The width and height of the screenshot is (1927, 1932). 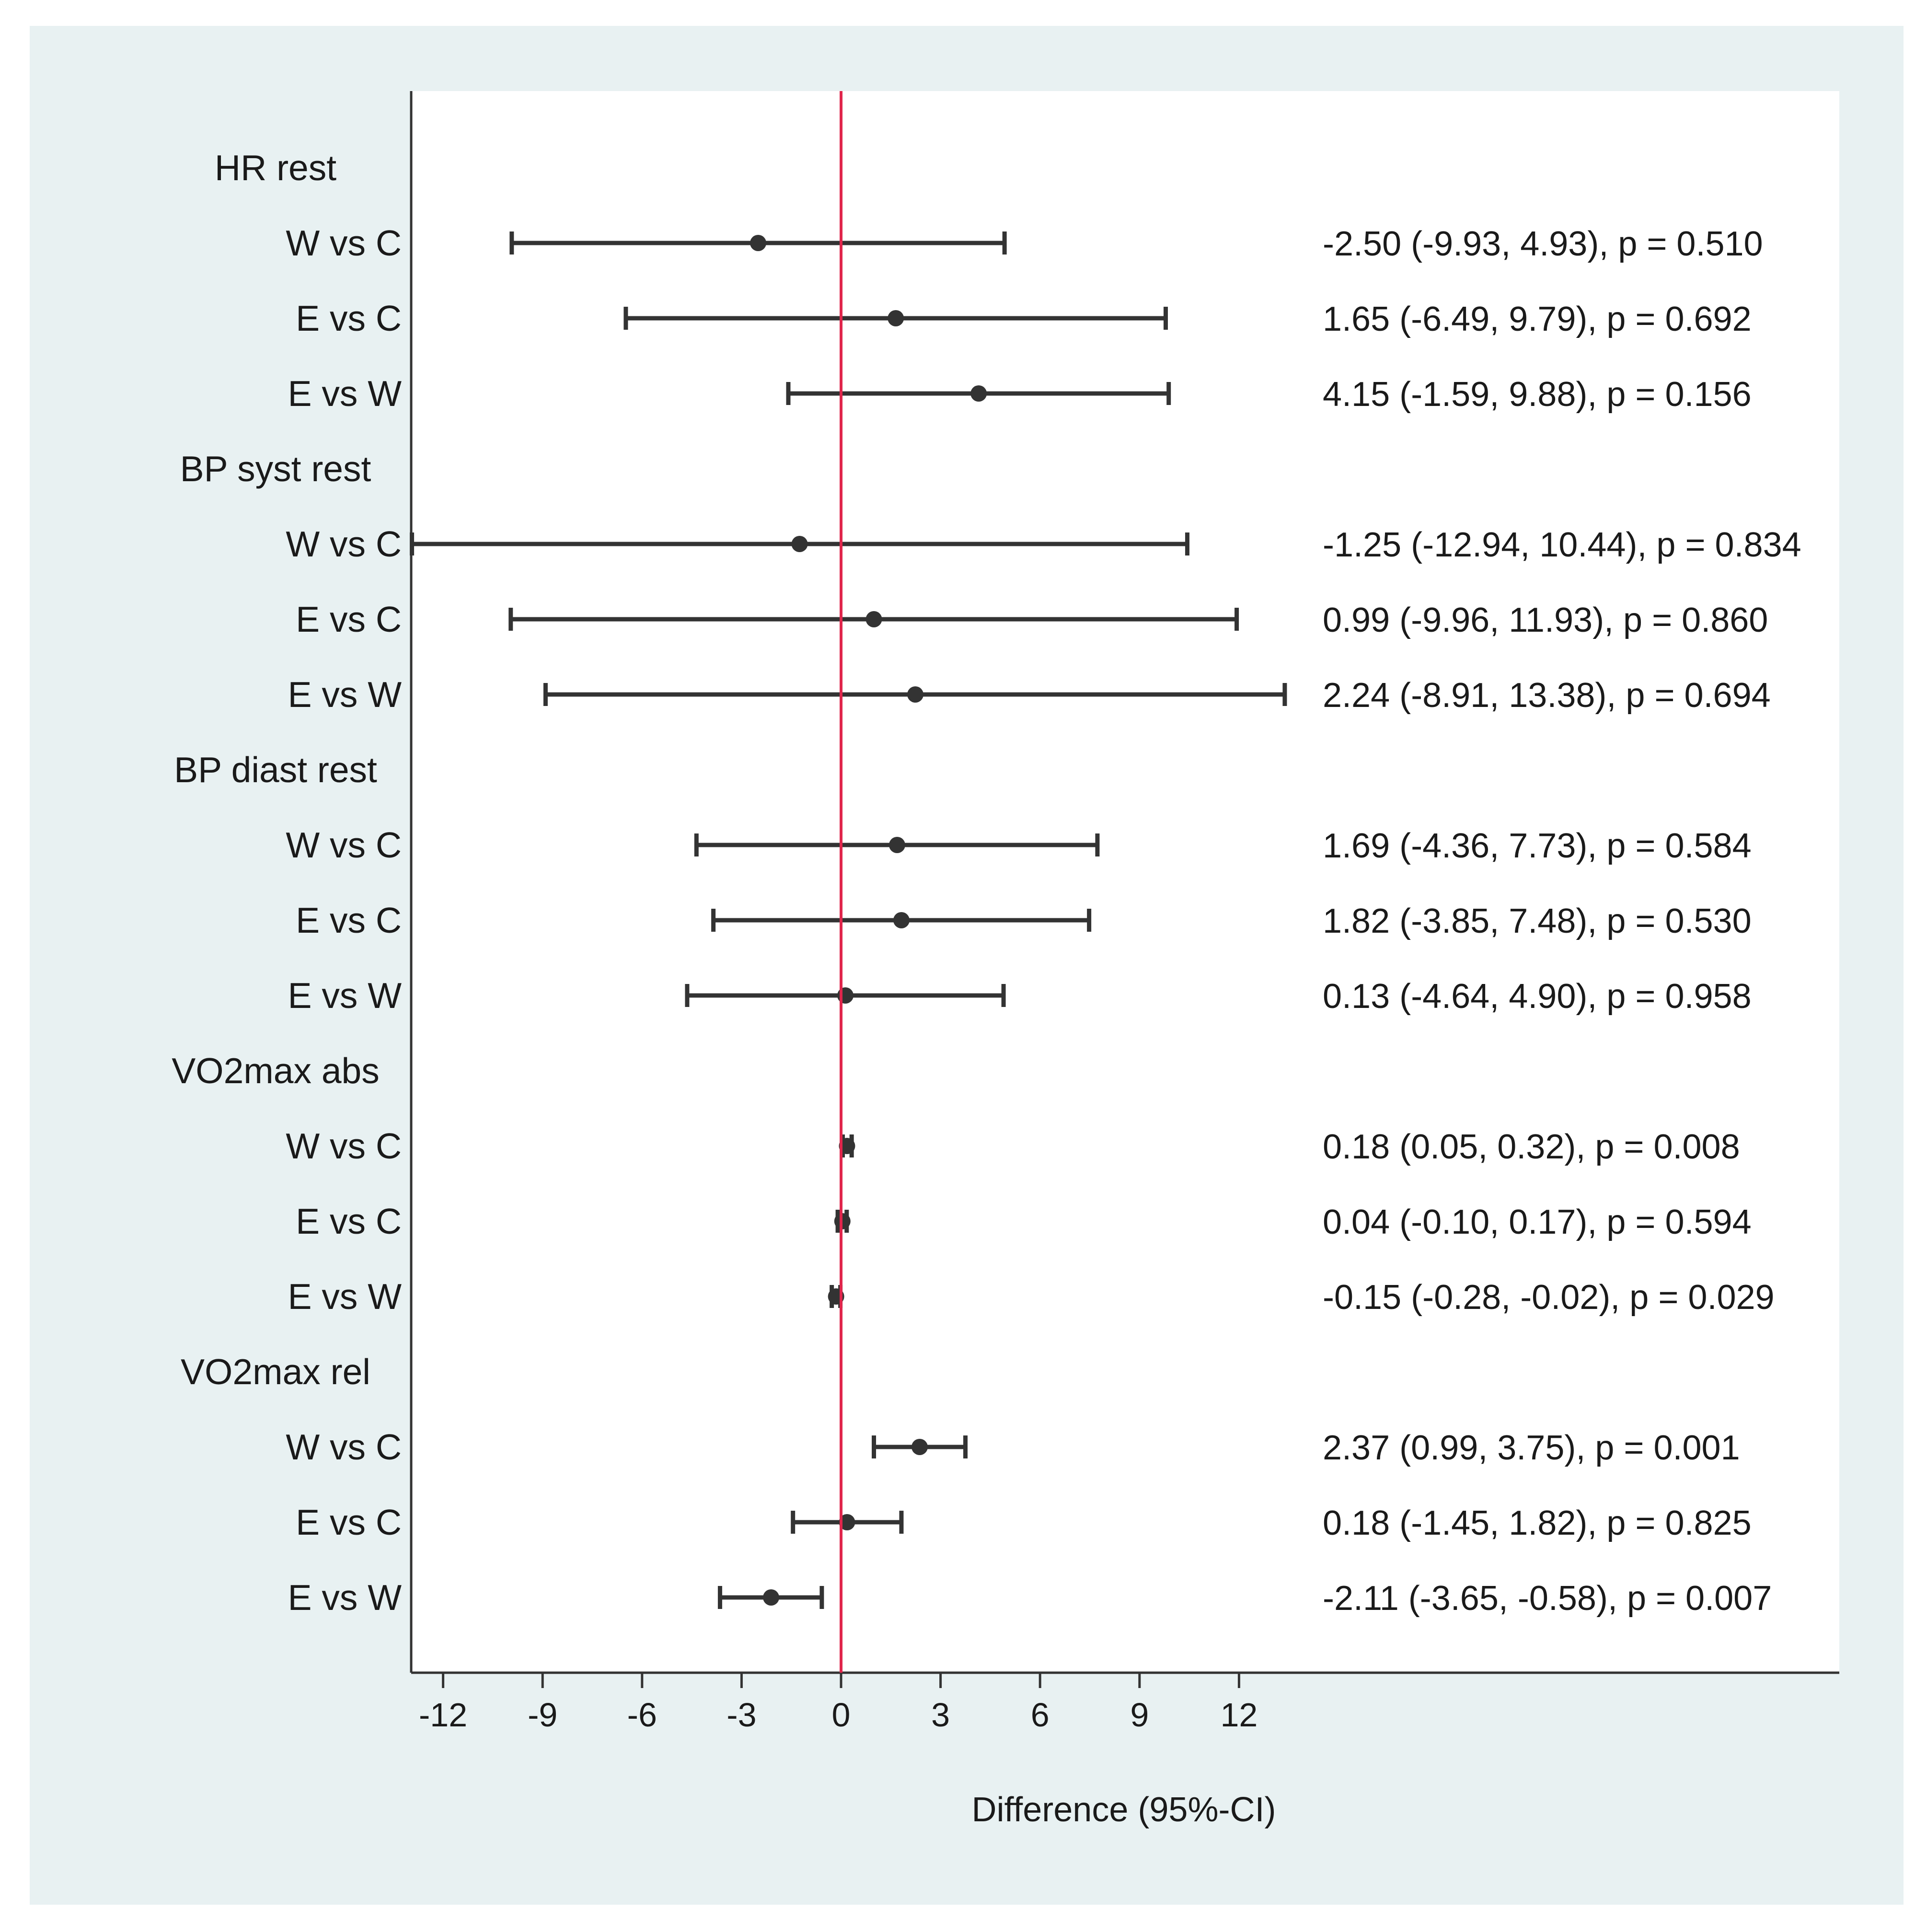 What do you see at coordinates (275, 1372) in the screenshot?
I see `group-label: VO2max rel` at bounding box center [275, 1372].